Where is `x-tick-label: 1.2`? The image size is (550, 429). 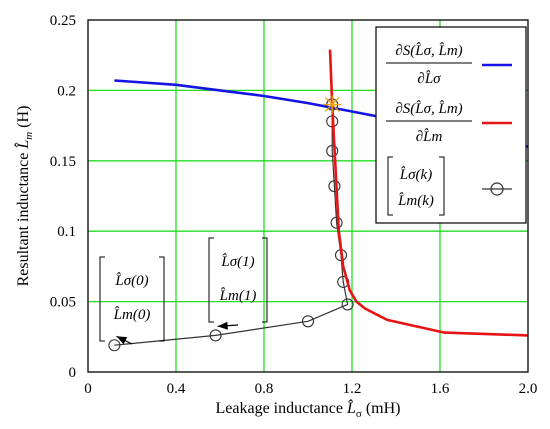
x-tick-label: 1.2 is located at coordinates (352, 389).